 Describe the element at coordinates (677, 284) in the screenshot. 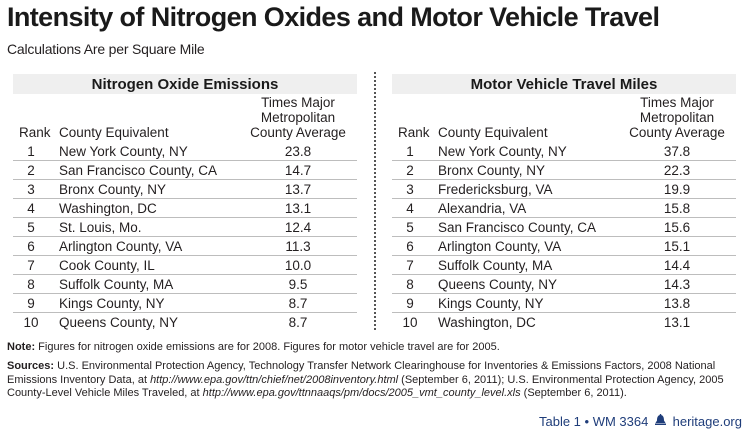

I see `value-cell: 14.3` at that location.